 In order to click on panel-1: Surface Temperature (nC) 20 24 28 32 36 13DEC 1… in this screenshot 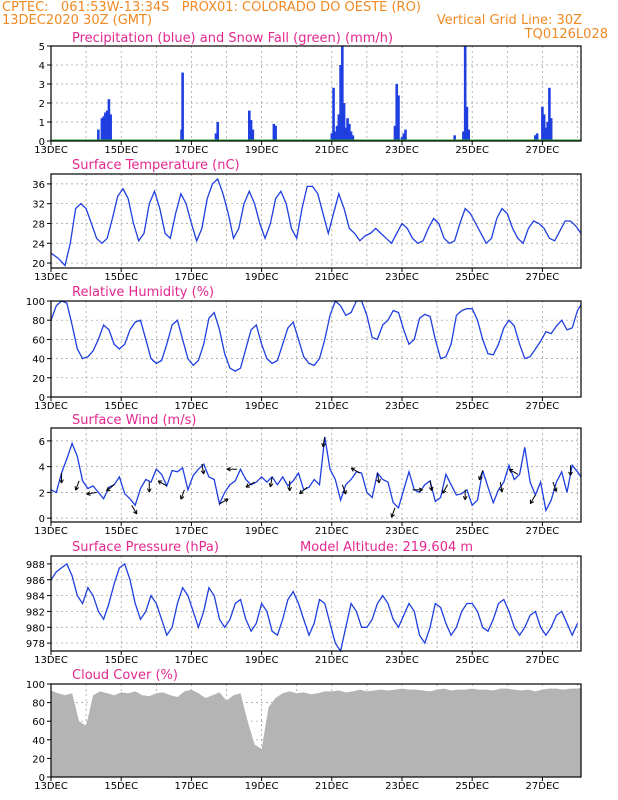, I will do `click(307, 220)`.